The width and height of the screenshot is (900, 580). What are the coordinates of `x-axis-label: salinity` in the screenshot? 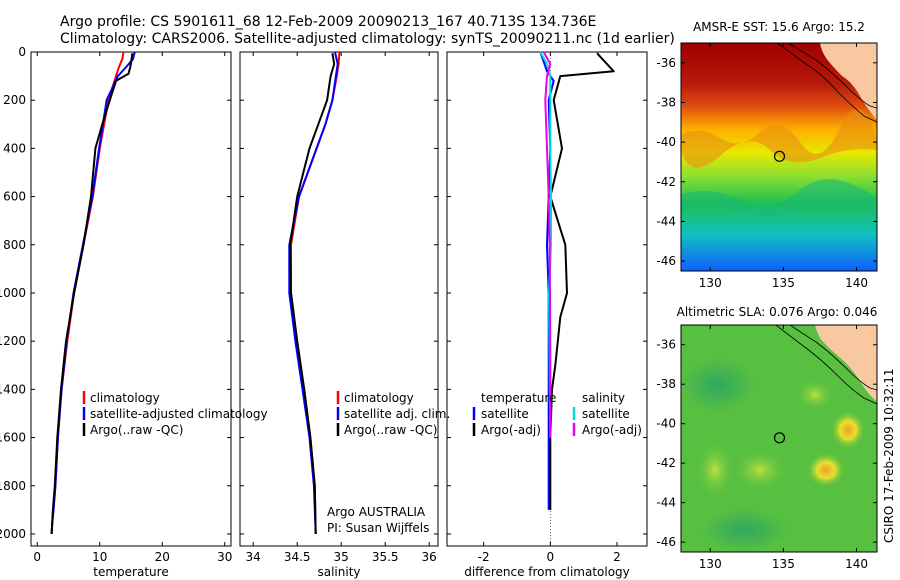 It's located at (338, 572).